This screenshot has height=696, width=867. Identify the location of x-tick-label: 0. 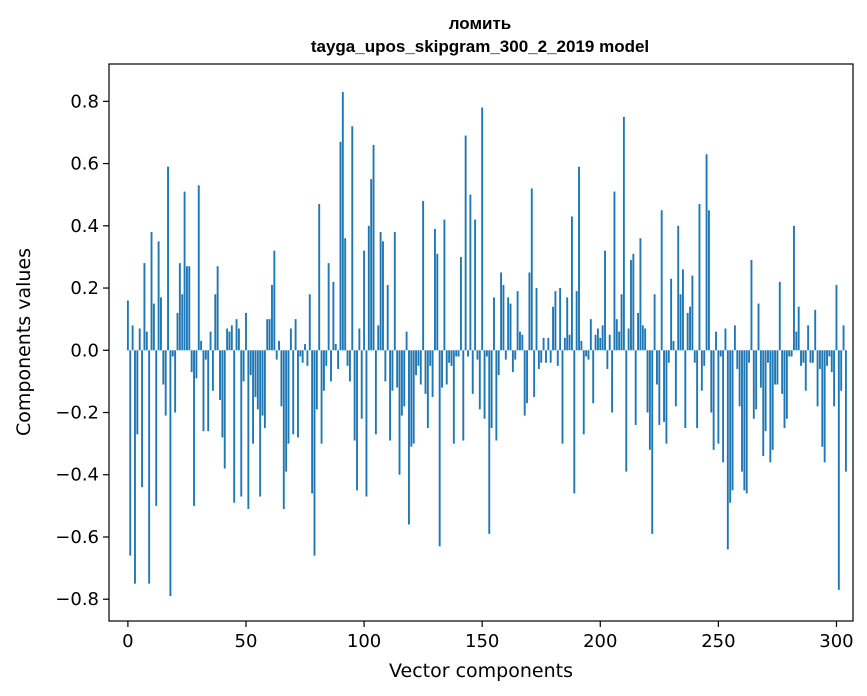
(127, 641).